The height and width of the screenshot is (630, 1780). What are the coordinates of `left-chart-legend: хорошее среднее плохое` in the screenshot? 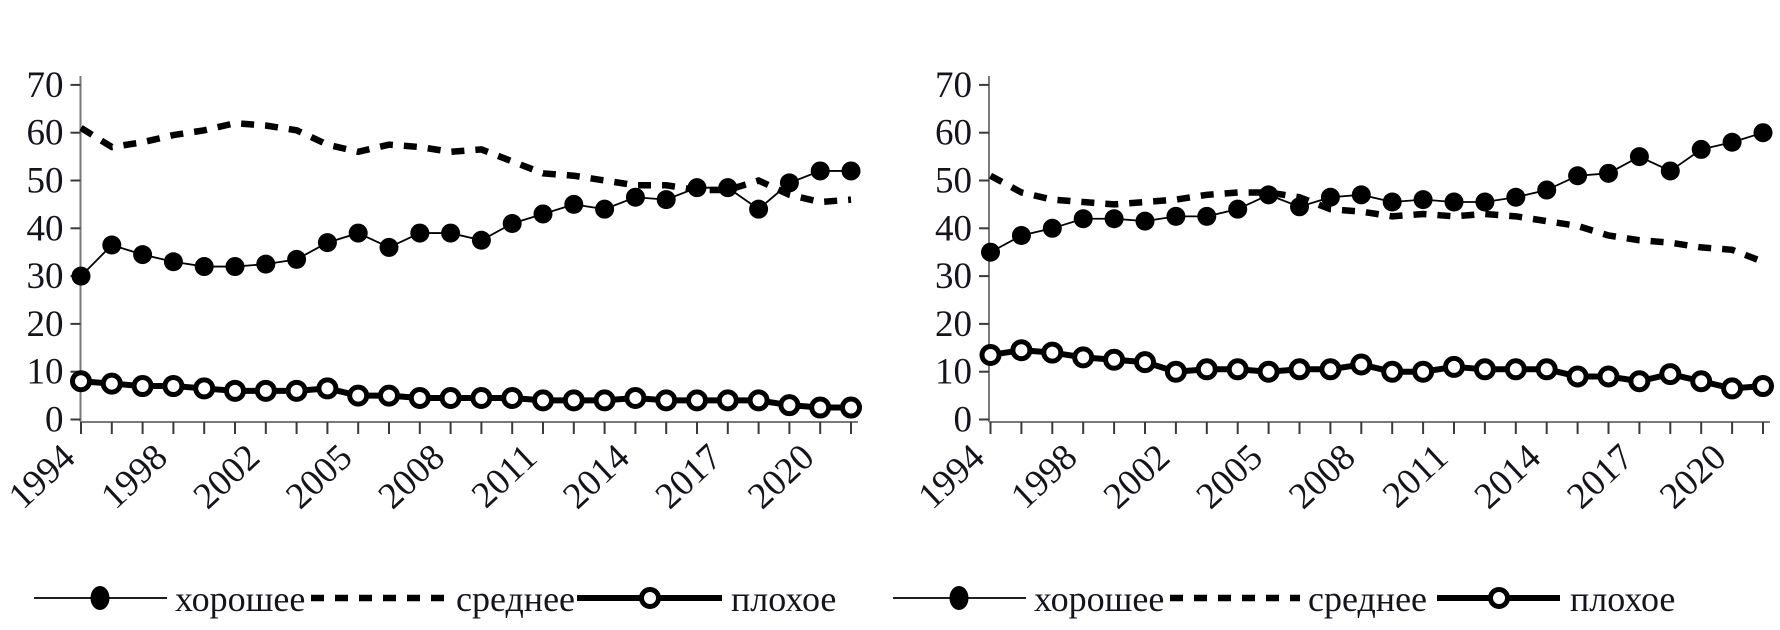 It's located at (435, 599).